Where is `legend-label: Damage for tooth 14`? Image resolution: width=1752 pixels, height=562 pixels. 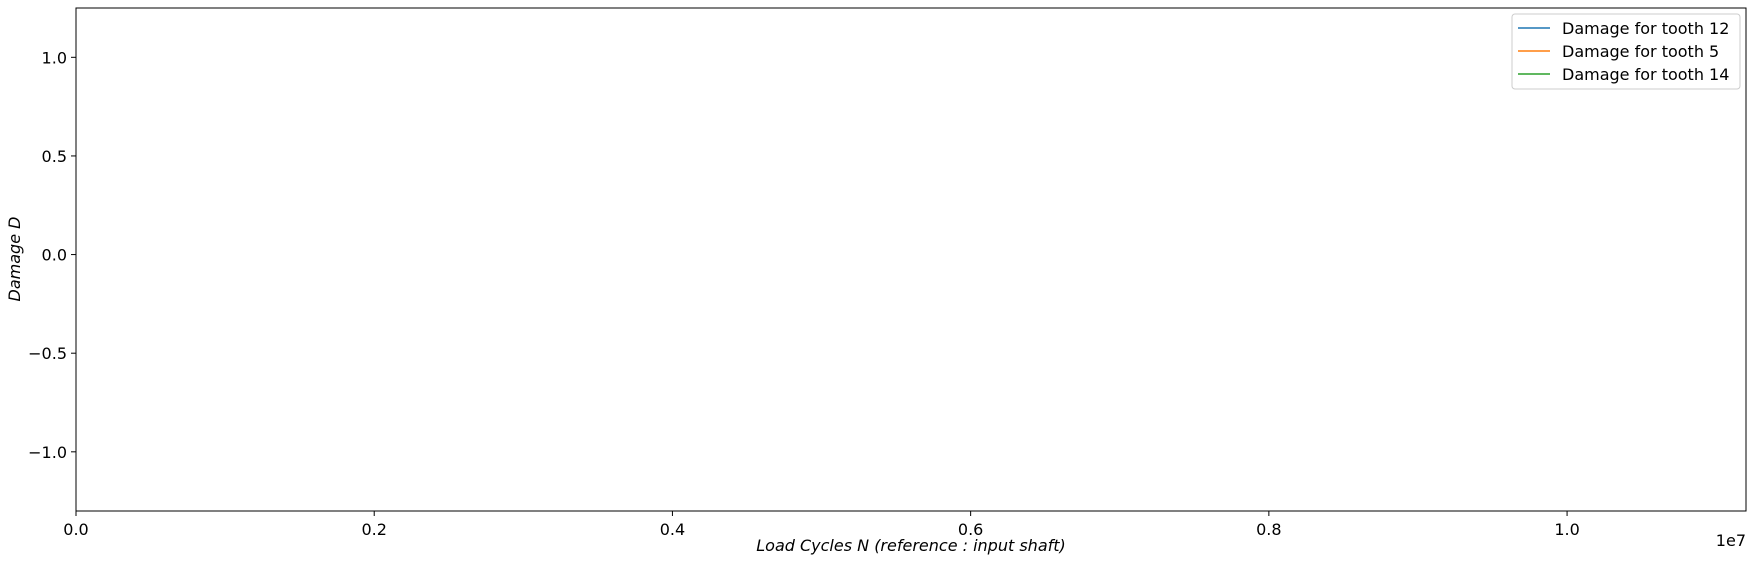 legend-label: Damage for tooth 14 is located at coordinates (1645, 74).